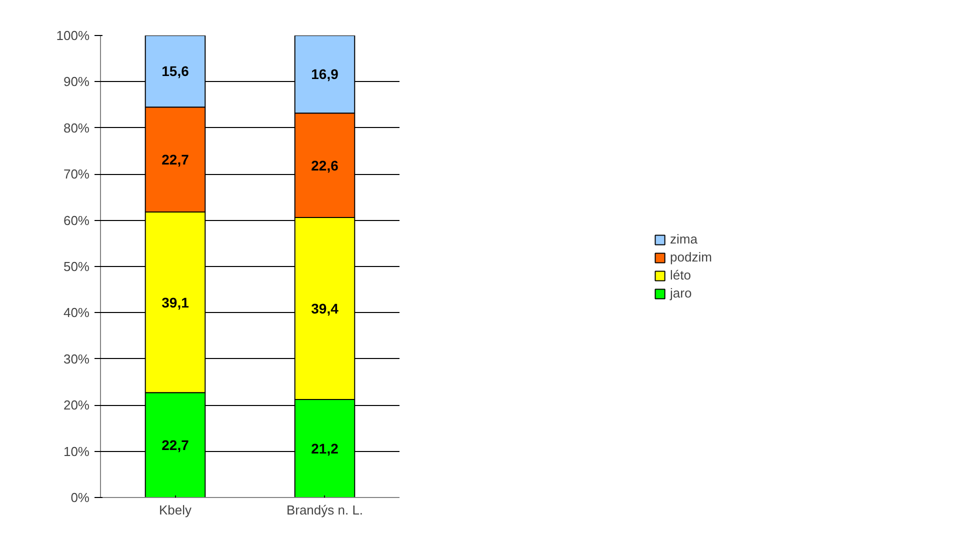 This screenshot has height=544, width=968. I want to click on y-tick-label: 40%, so click(76, 312).